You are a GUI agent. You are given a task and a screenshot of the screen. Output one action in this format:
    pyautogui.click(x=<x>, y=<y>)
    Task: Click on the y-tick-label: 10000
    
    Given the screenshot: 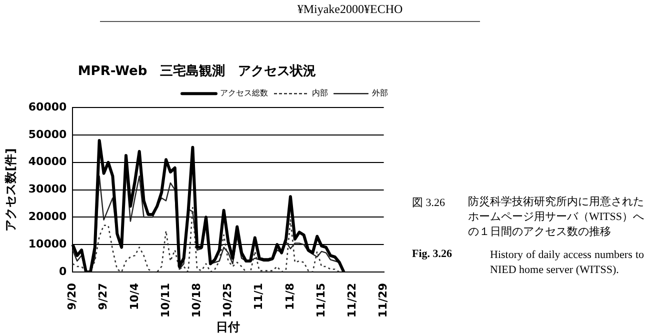 What is the action you would take?
    pyautogui.click(x=48, y=243)
    